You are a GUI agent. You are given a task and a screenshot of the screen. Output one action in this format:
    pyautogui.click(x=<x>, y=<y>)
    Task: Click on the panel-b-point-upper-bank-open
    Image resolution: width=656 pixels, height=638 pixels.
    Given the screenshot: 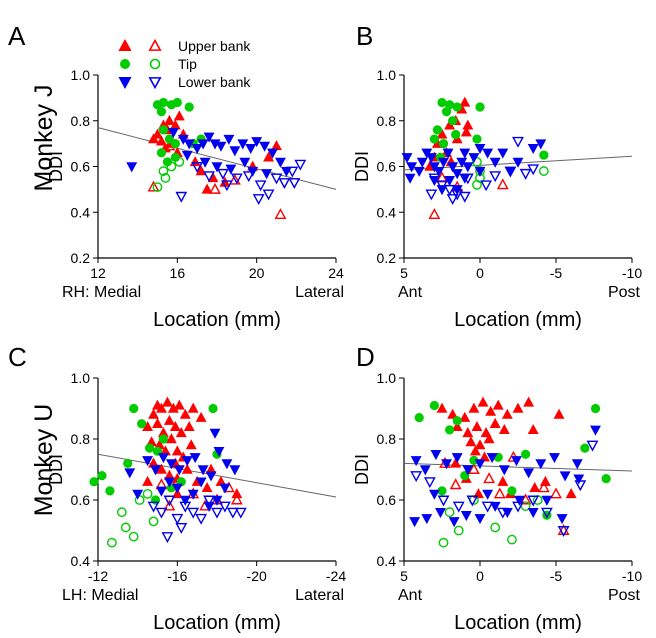 What is the action you would take?
    pyautogui.click(x=434, y=213)
    